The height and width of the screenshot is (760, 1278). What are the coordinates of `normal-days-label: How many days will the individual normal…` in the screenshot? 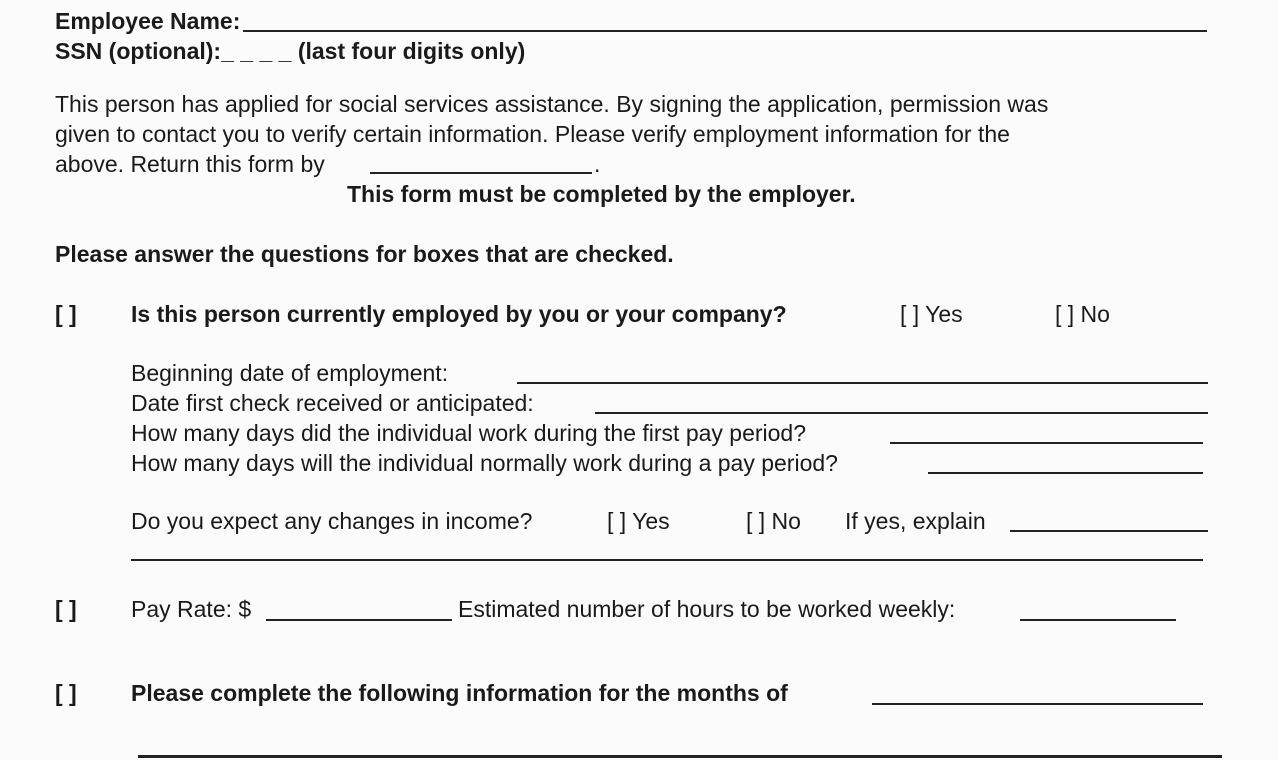 It's located at (484, 463).